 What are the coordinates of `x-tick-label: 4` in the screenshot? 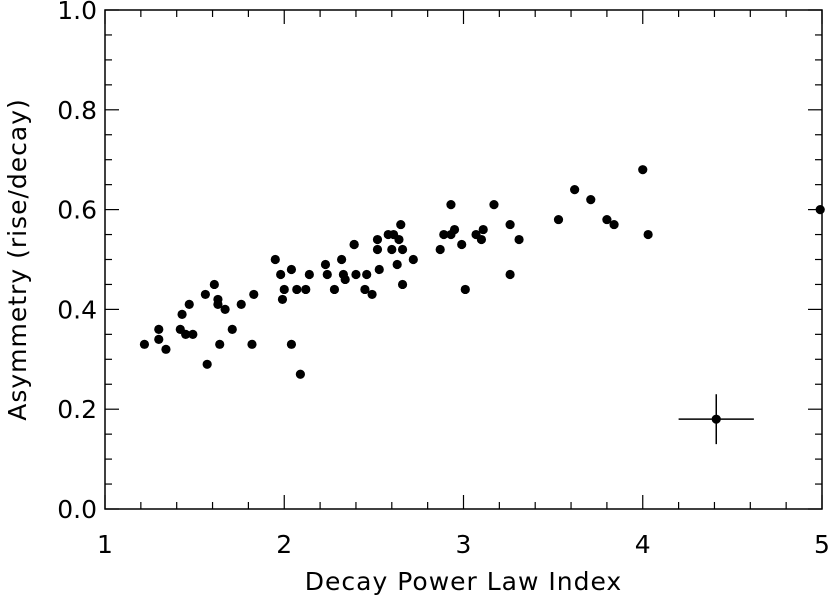 It's located at (643, 544).